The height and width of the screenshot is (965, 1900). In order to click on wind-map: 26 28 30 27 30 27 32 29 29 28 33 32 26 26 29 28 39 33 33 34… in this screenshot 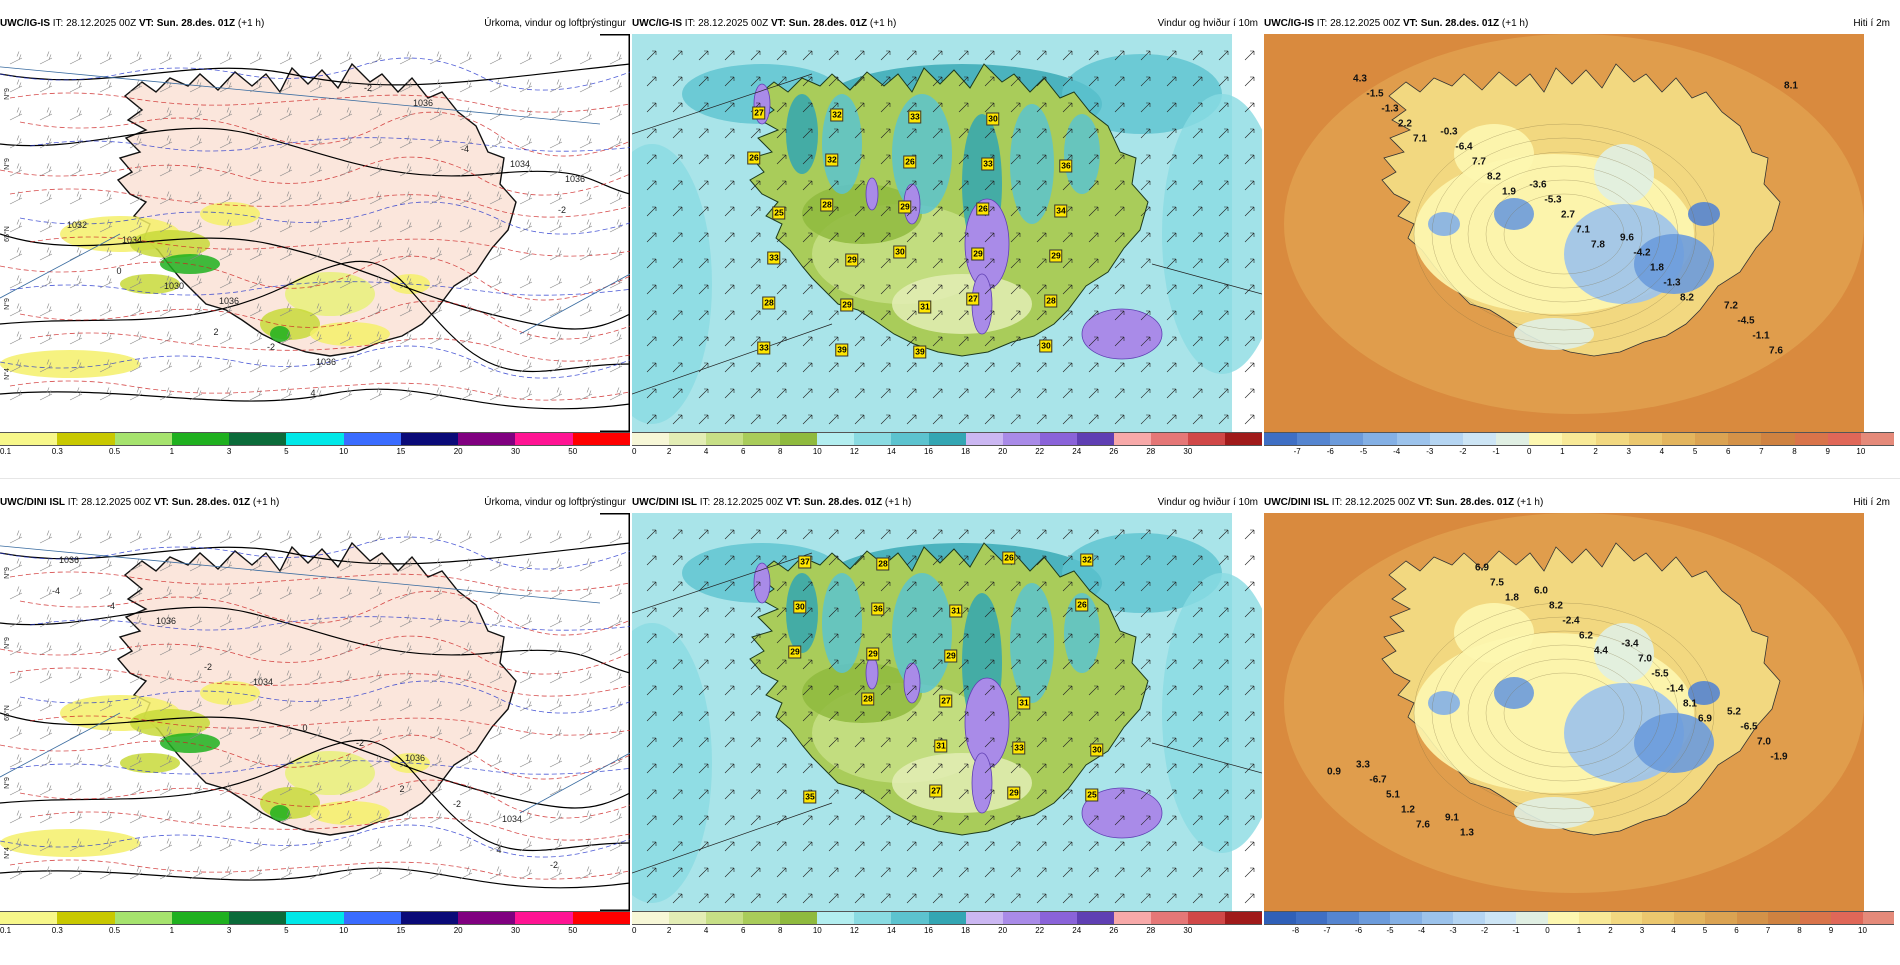, I will do `click(947, 233)`.